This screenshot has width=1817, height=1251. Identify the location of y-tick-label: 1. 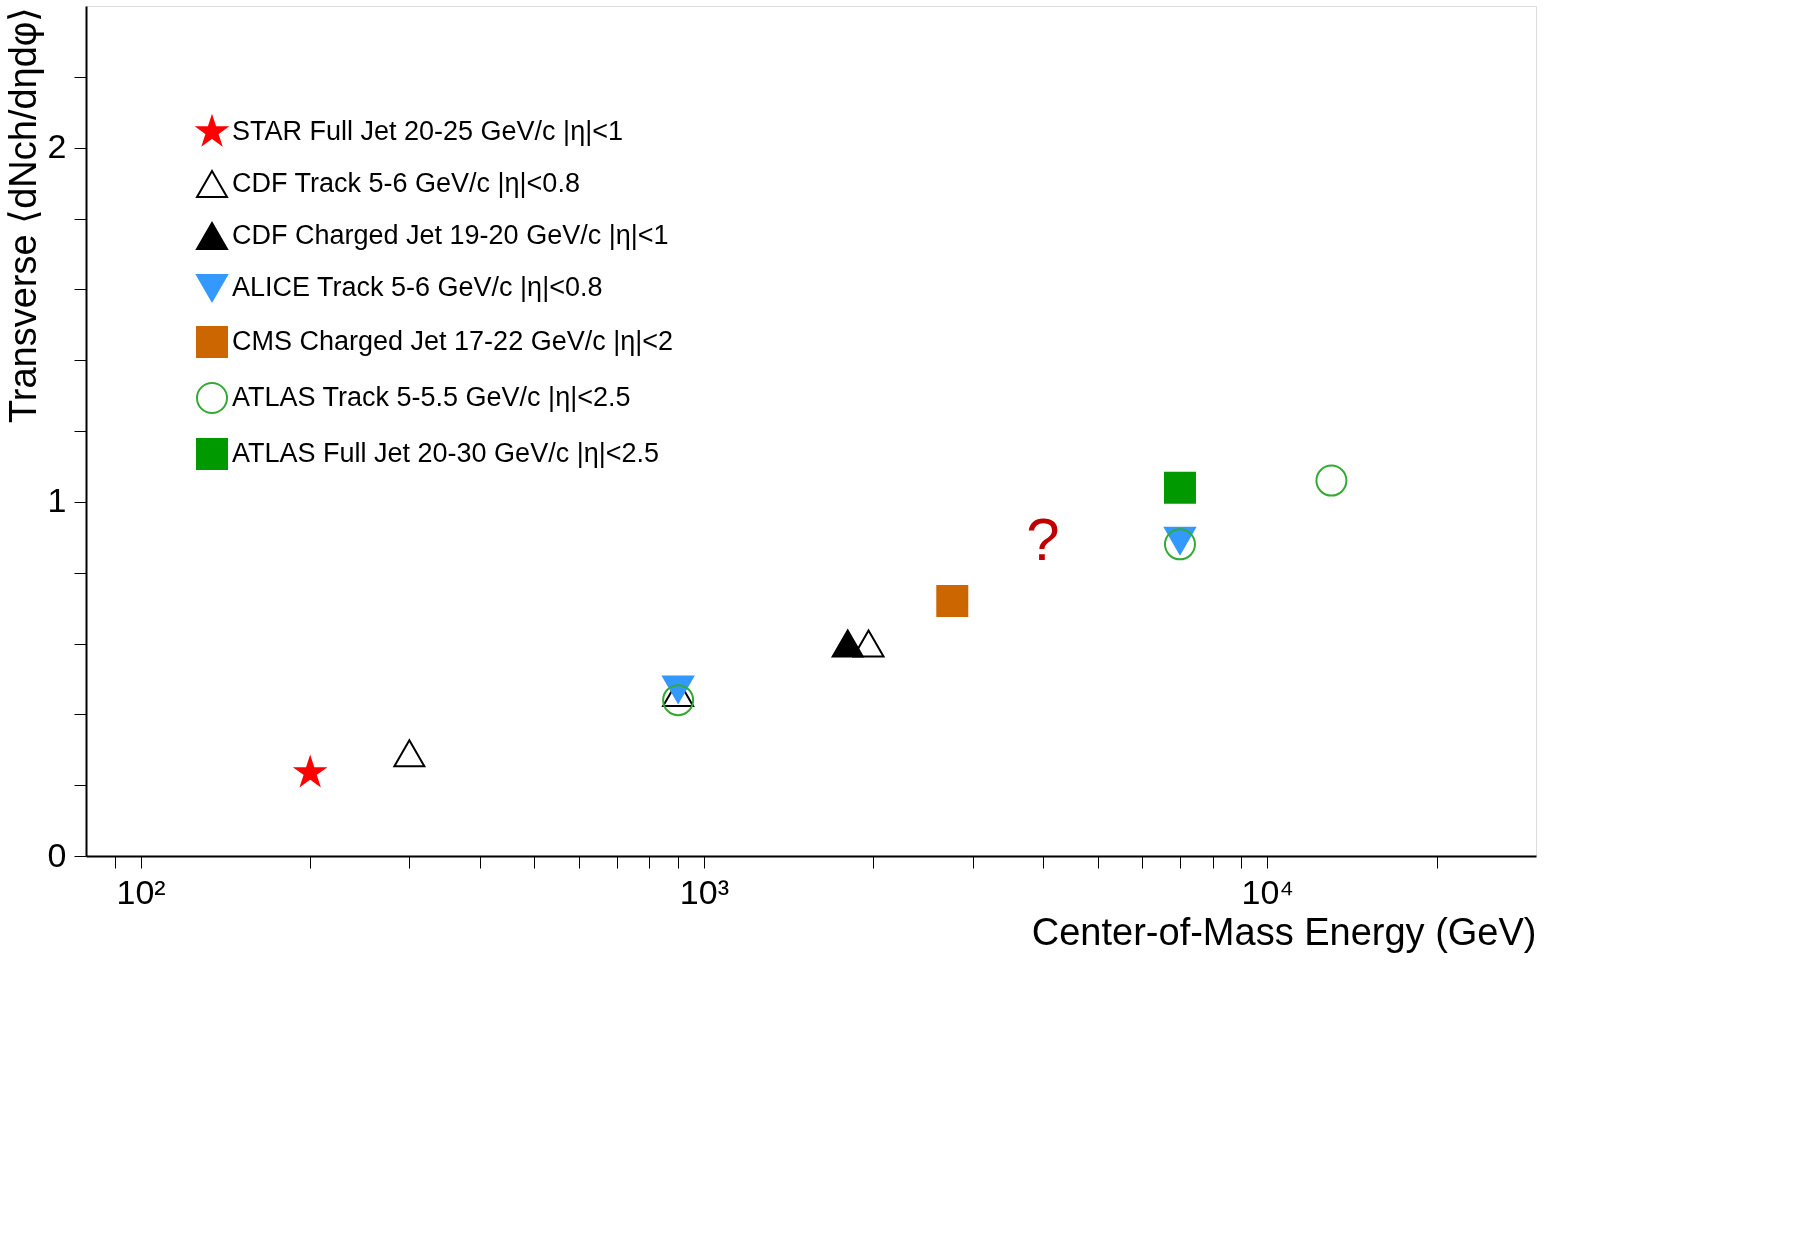
(57, 500).